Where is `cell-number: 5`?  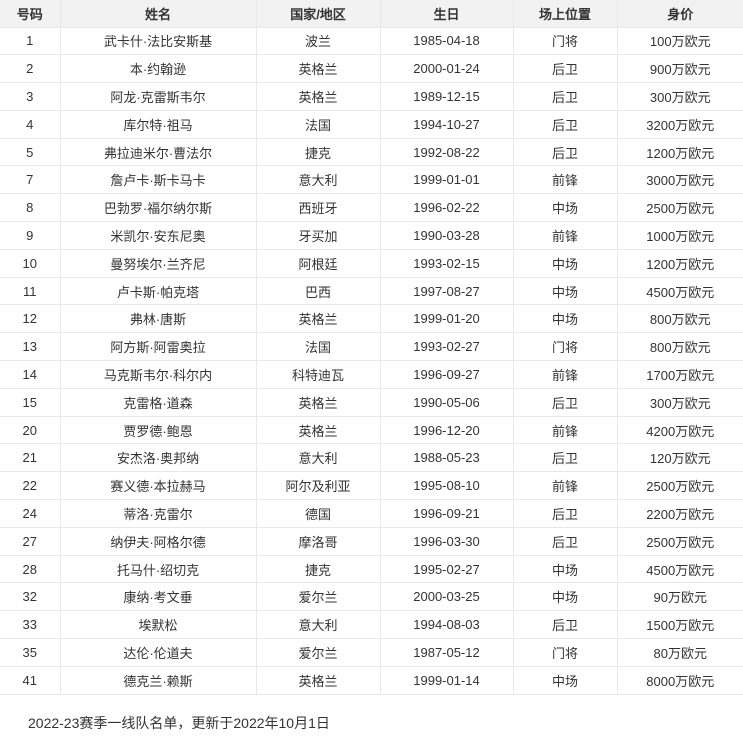
cell-number: 5 is located at coordinates (30, 152).